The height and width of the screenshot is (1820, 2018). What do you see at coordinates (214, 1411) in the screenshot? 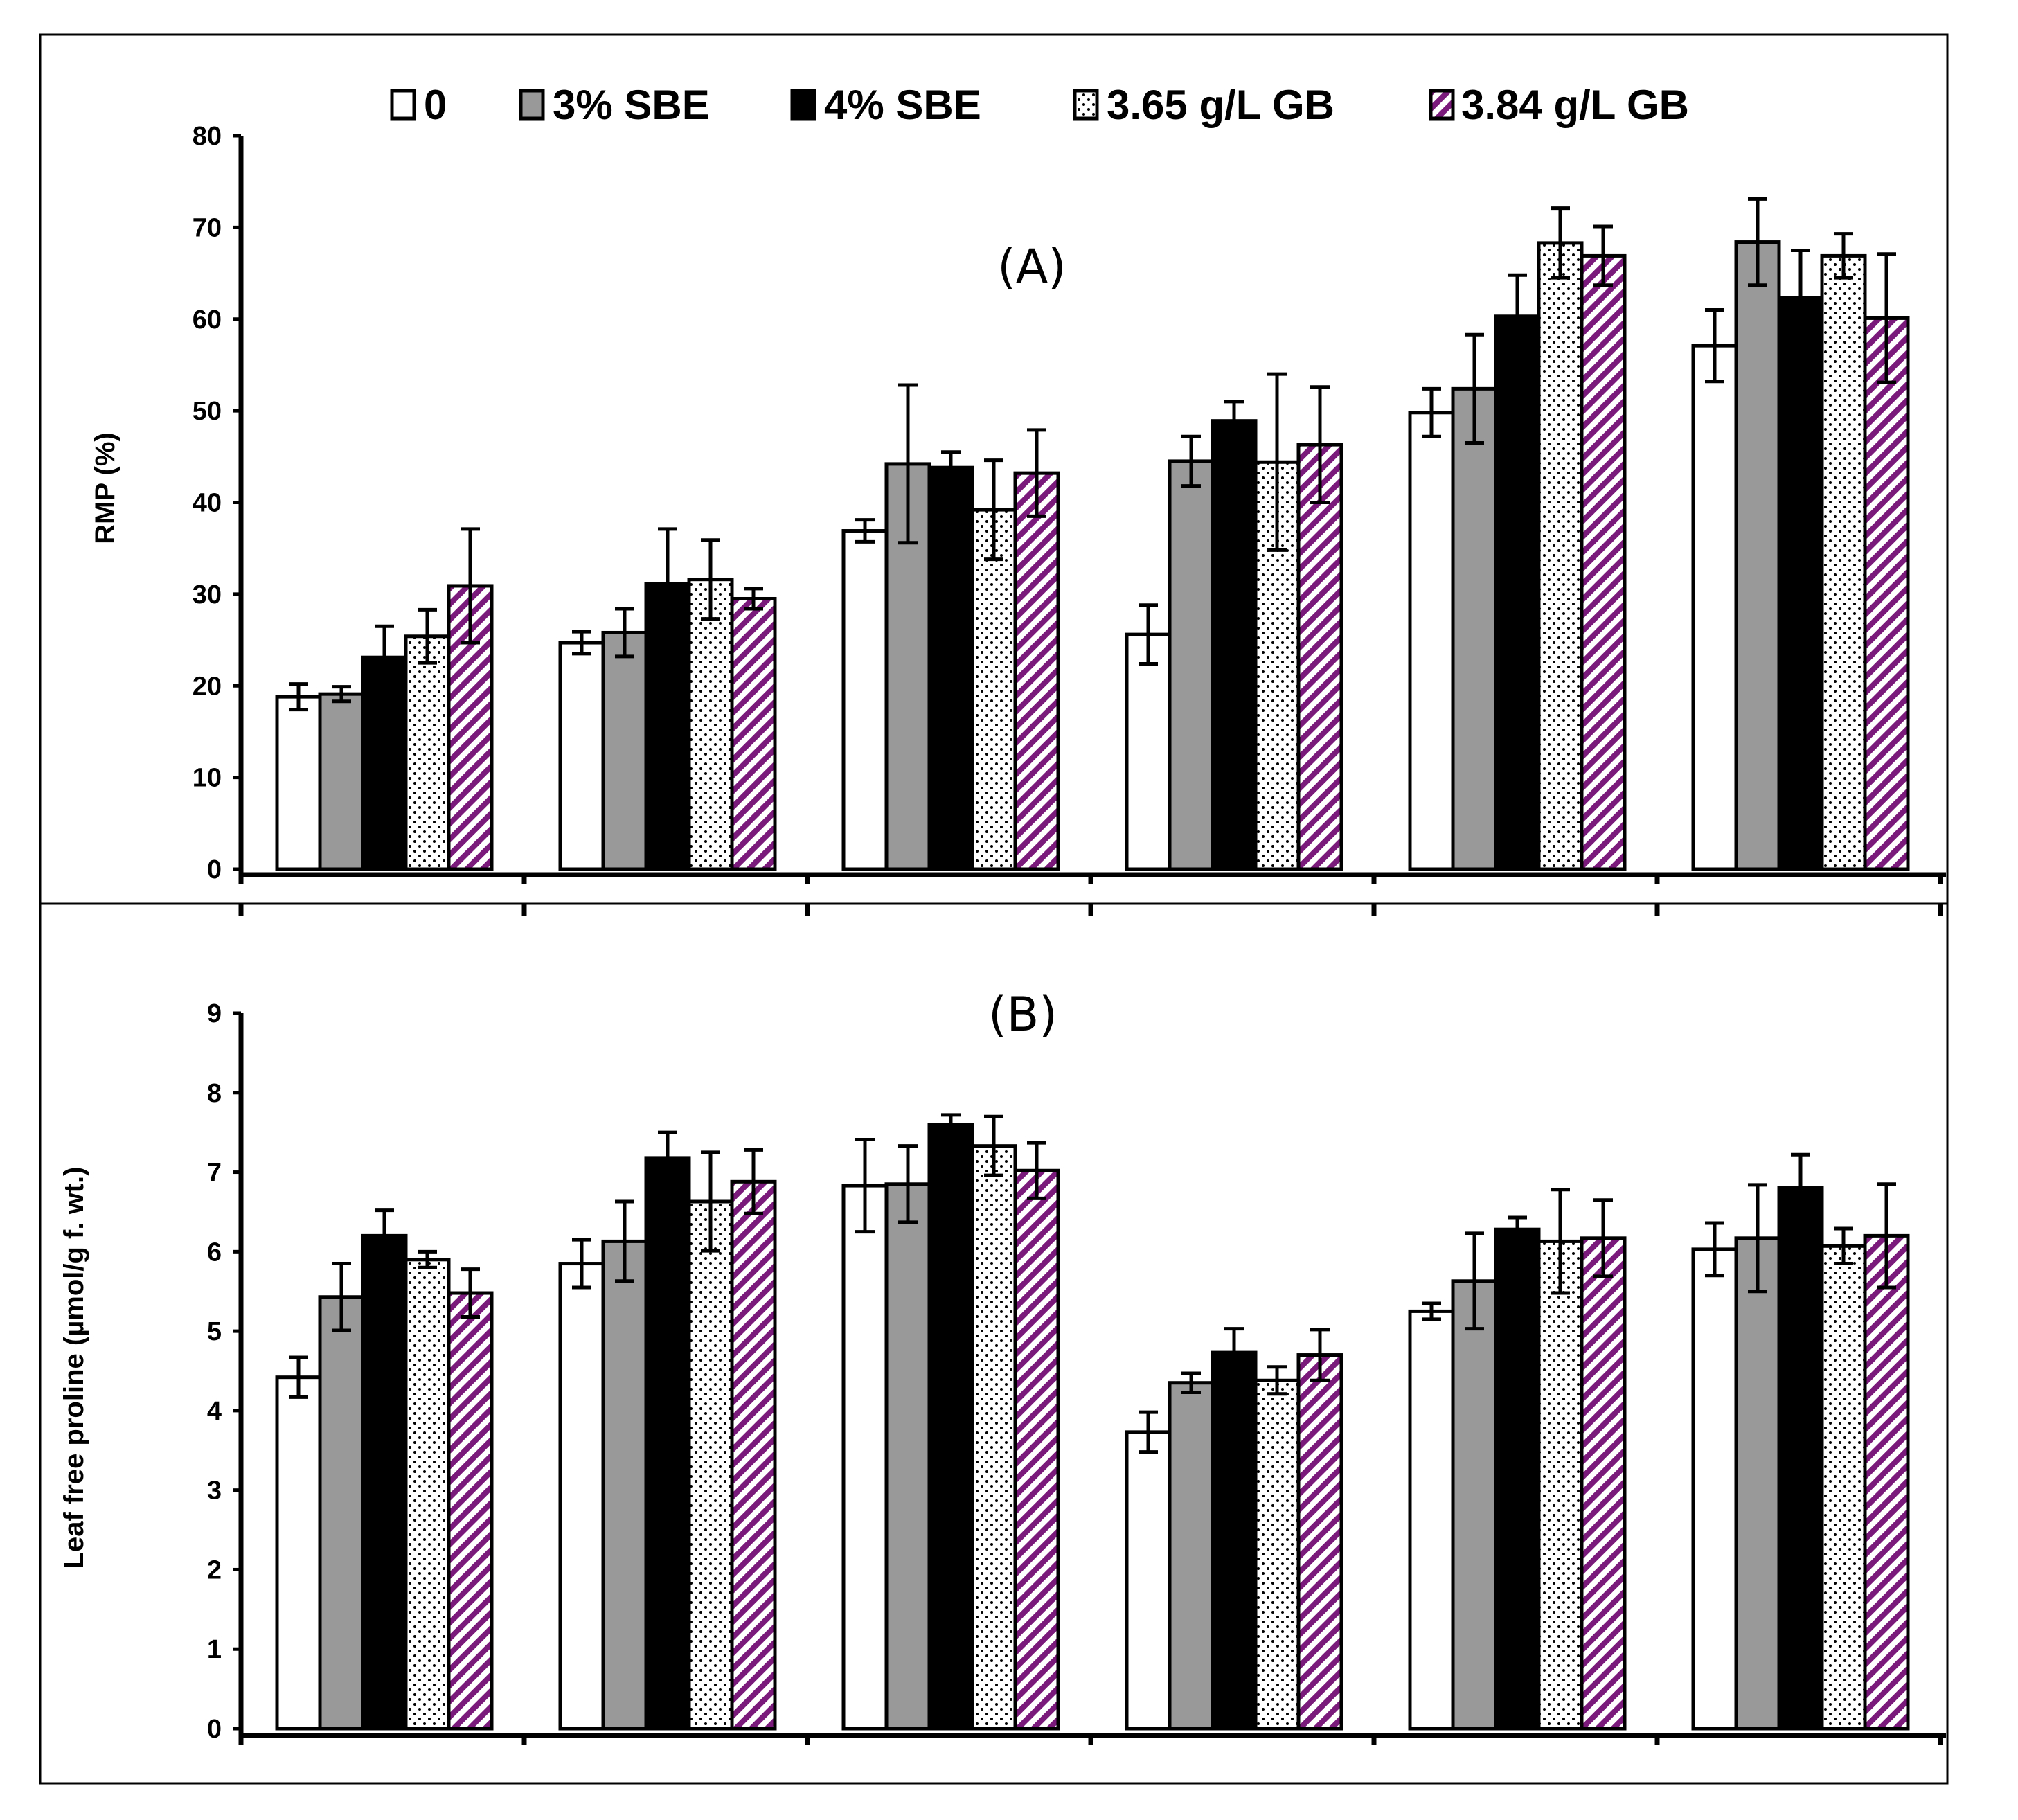
I see `y-tick-label-b: 4` at bounding box center [214, 1411].